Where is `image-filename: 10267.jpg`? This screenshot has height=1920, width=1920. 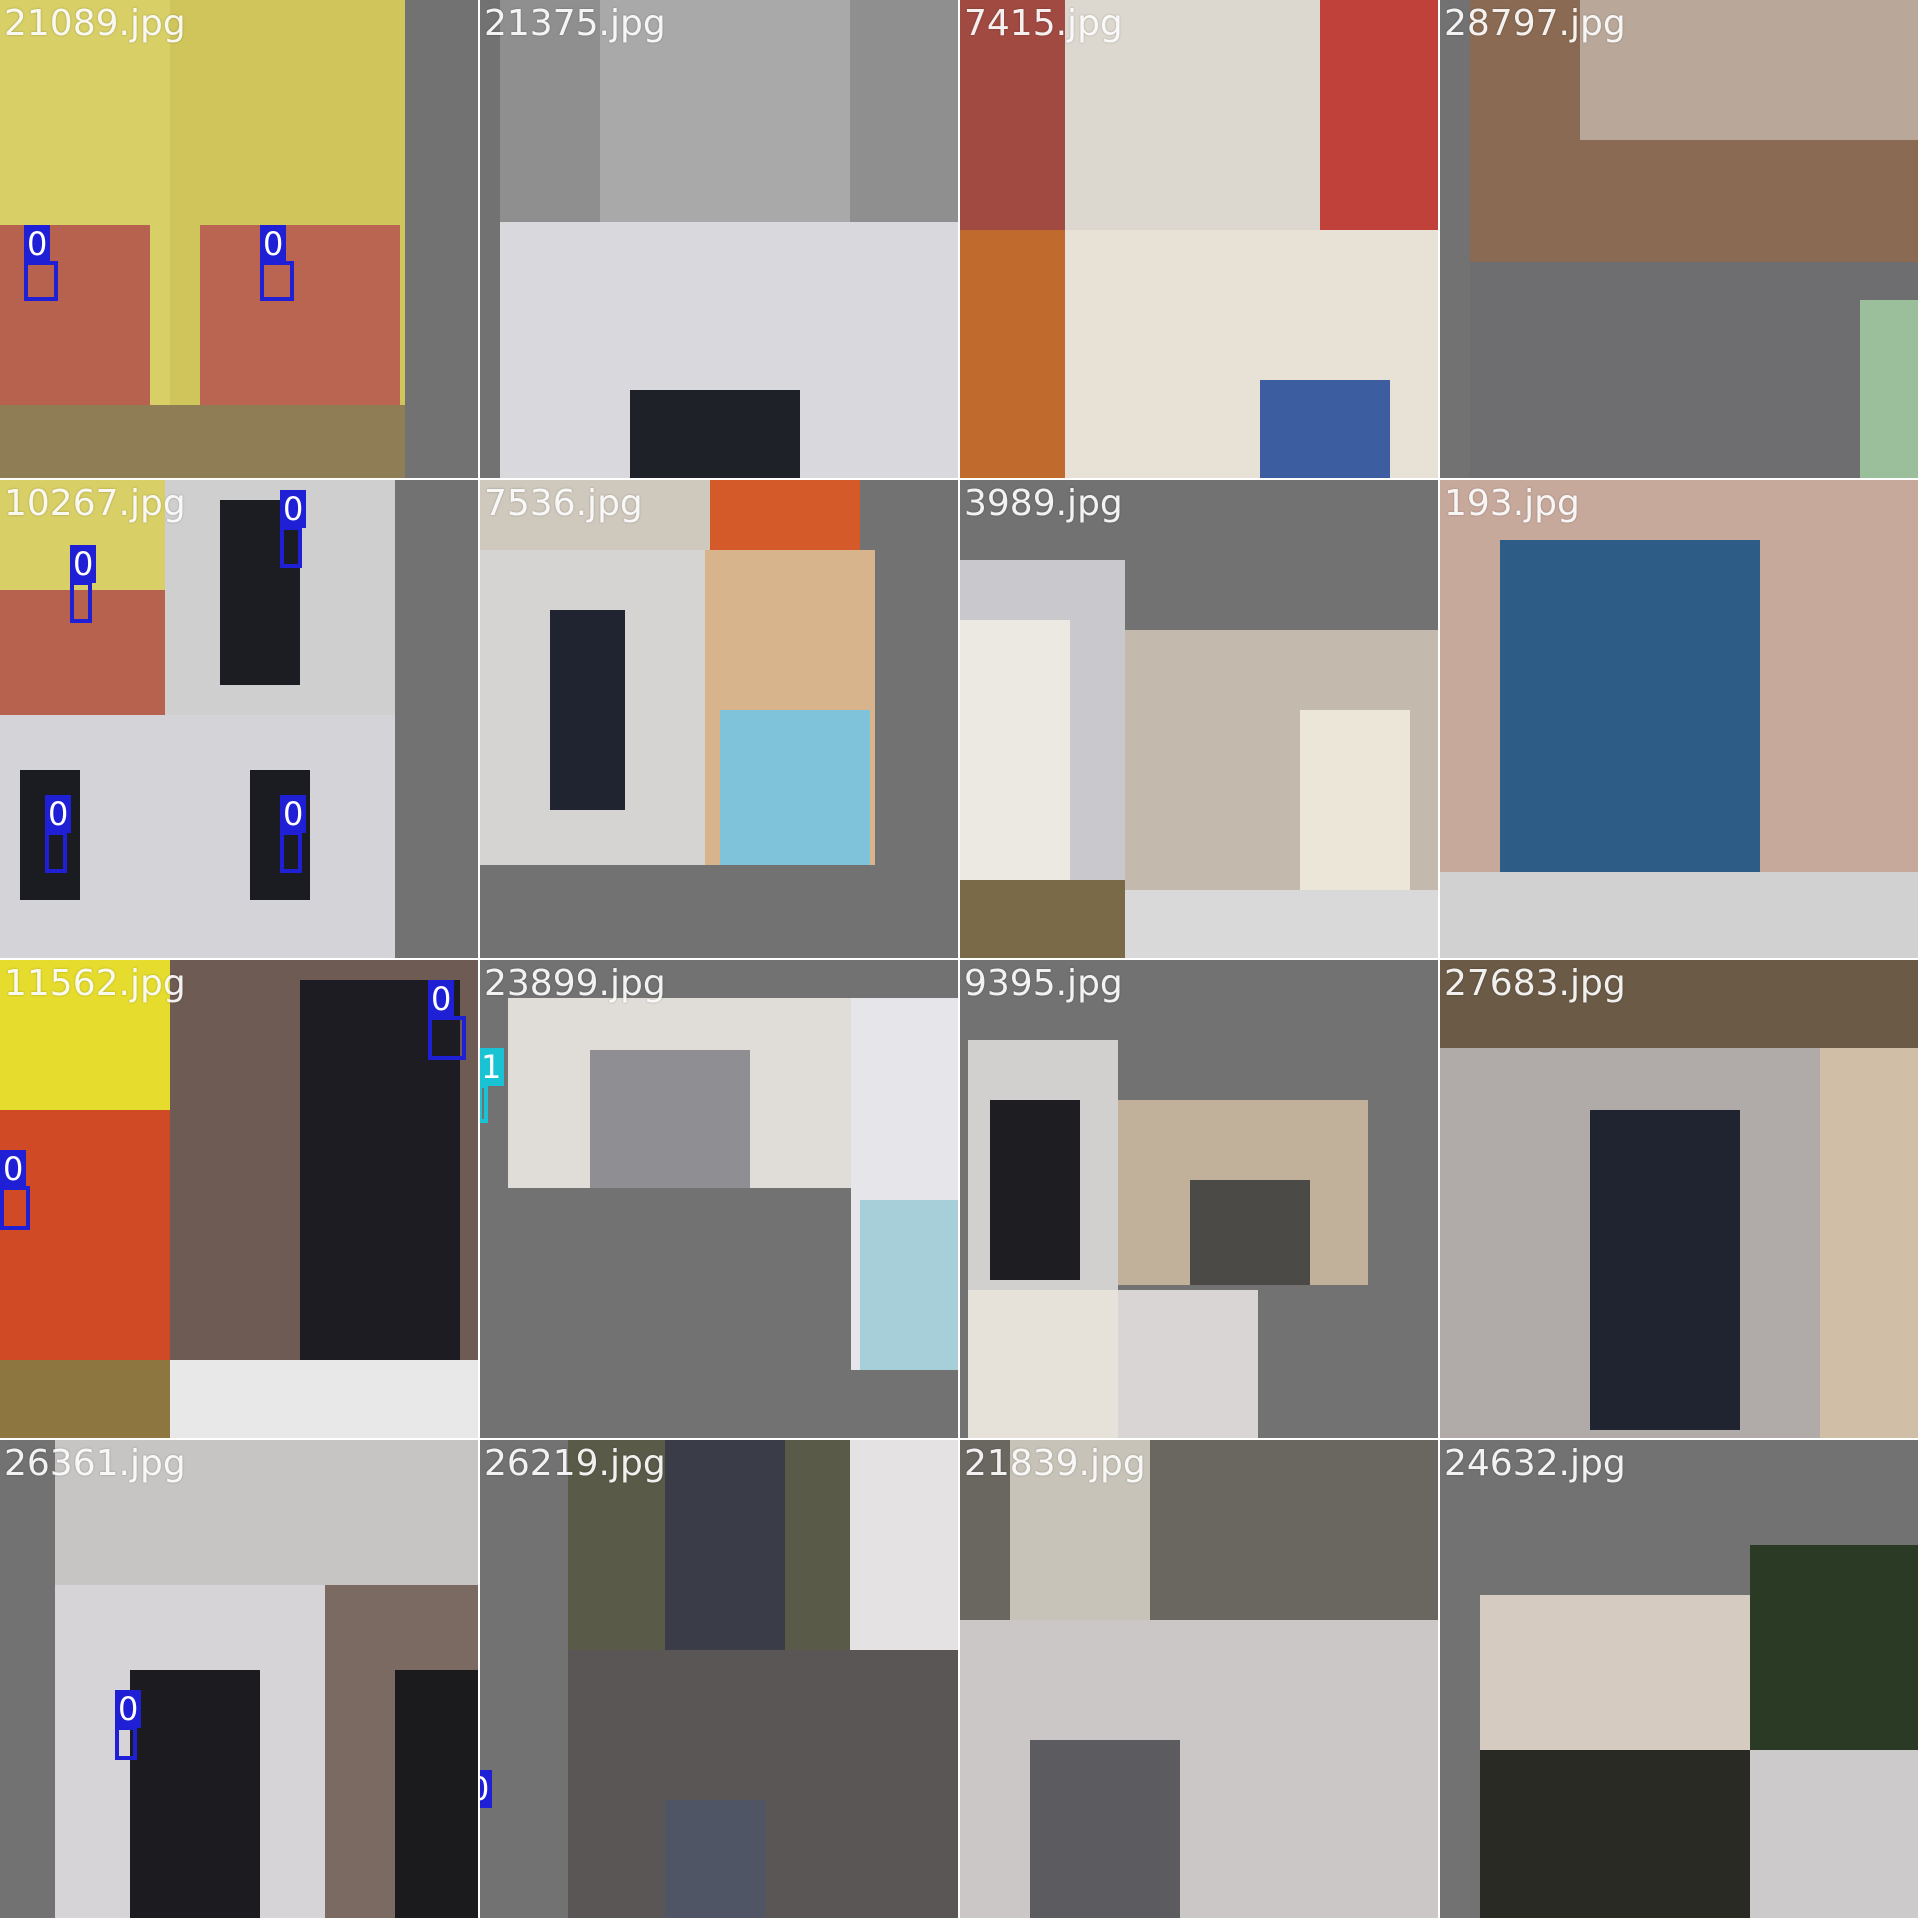 image-filename: 10267.jpg is located at coordinates (95, 503).